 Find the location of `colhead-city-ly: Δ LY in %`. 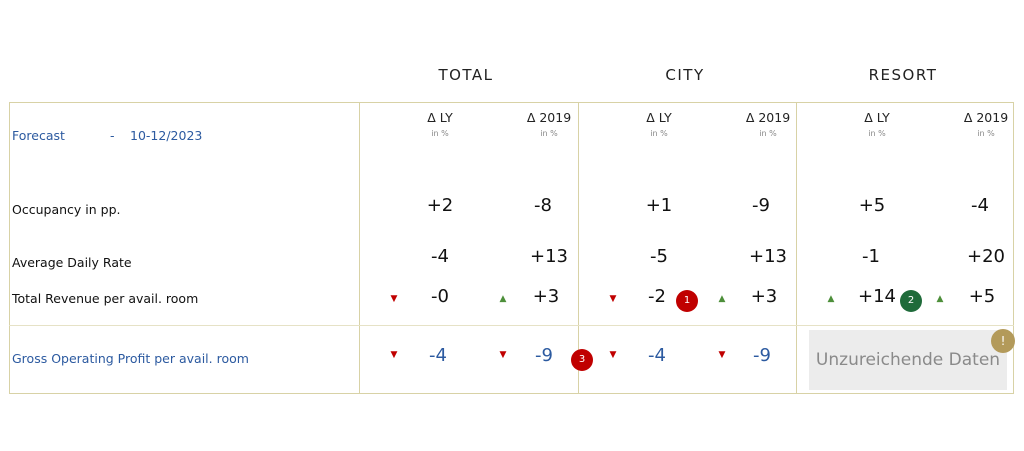

colhead-city-ly: Δ LY in % is located at coordinates (658, 124).